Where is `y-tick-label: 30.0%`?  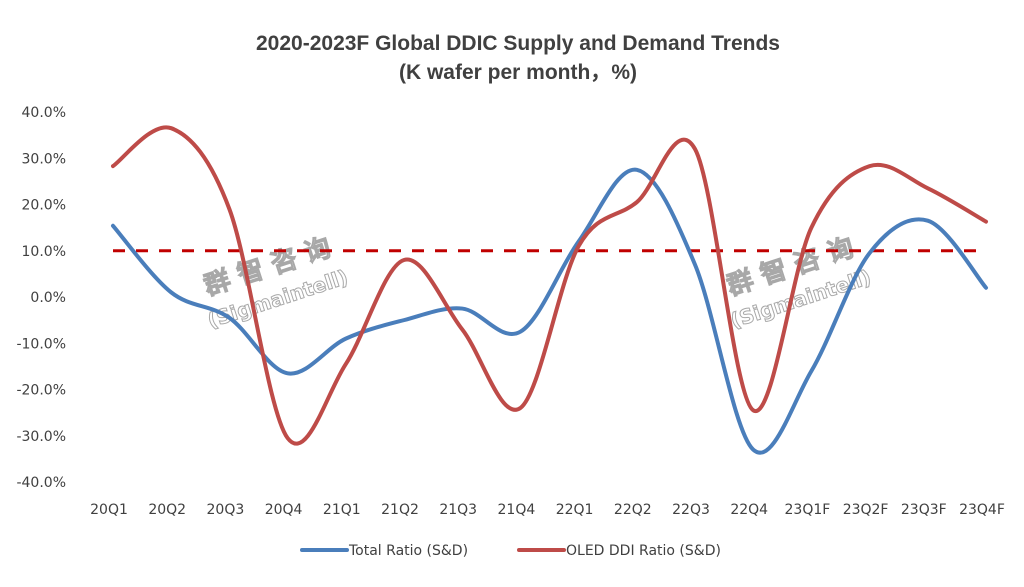 y-tick-label: 30.0% is located at coordinates (44, 159).